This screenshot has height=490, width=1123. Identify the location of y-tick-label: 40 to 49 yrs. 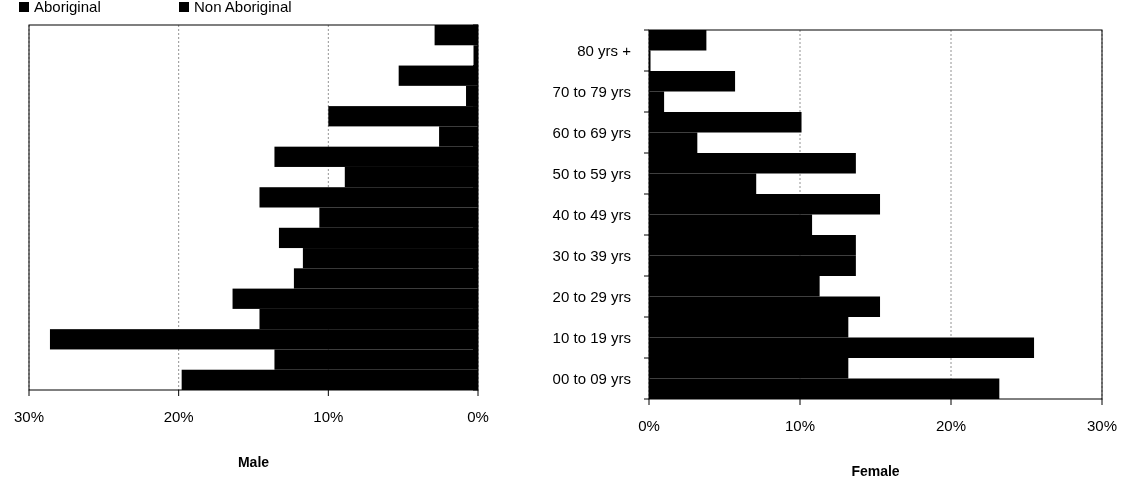
(591, 214).